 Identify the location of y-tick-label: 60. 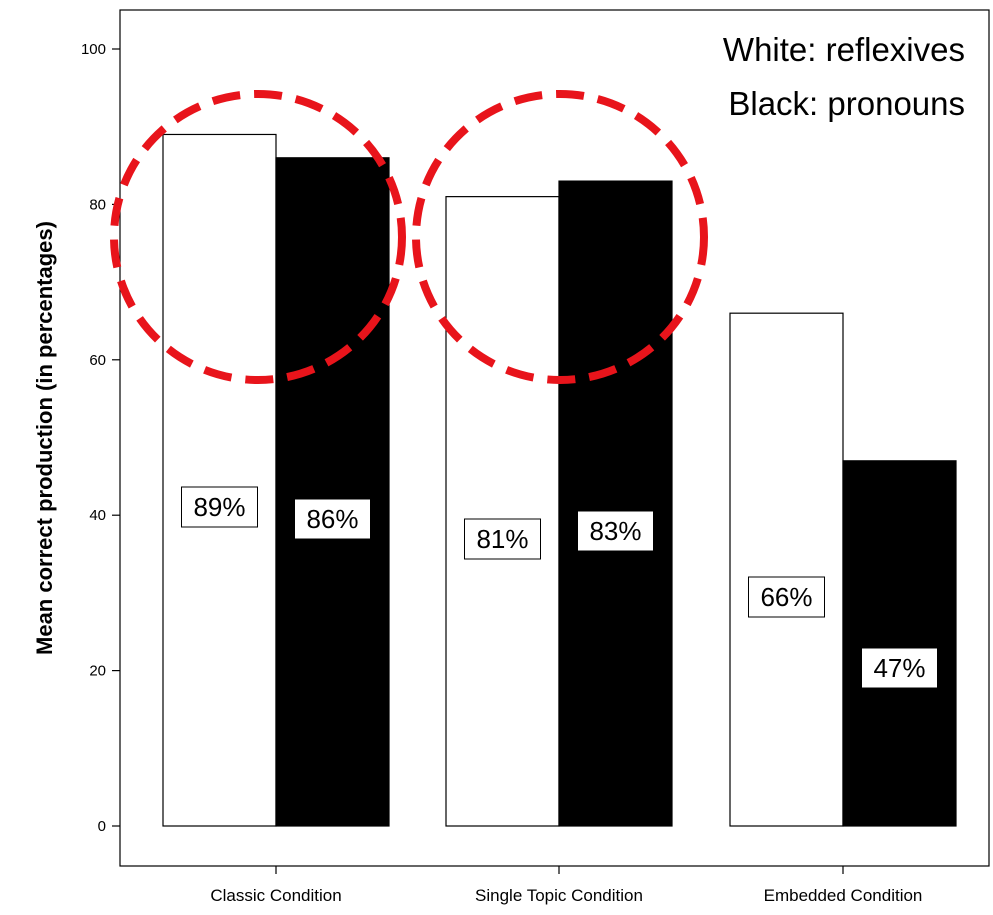
(97, 360).